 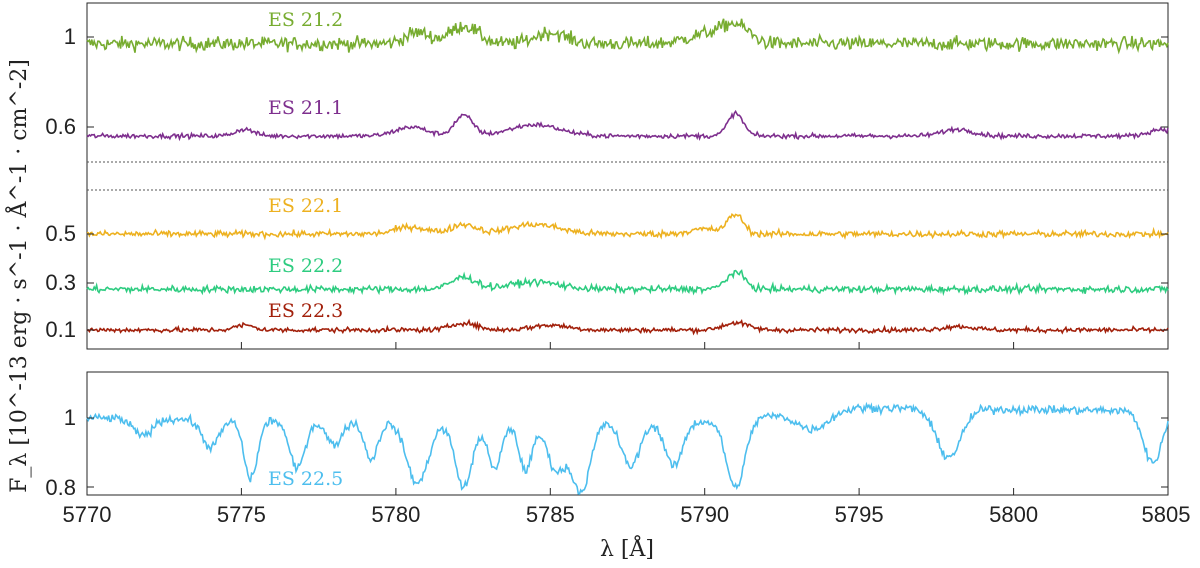 I want to click on series-label-es-22-3: ES 22.3, so click(x=305, y=311).